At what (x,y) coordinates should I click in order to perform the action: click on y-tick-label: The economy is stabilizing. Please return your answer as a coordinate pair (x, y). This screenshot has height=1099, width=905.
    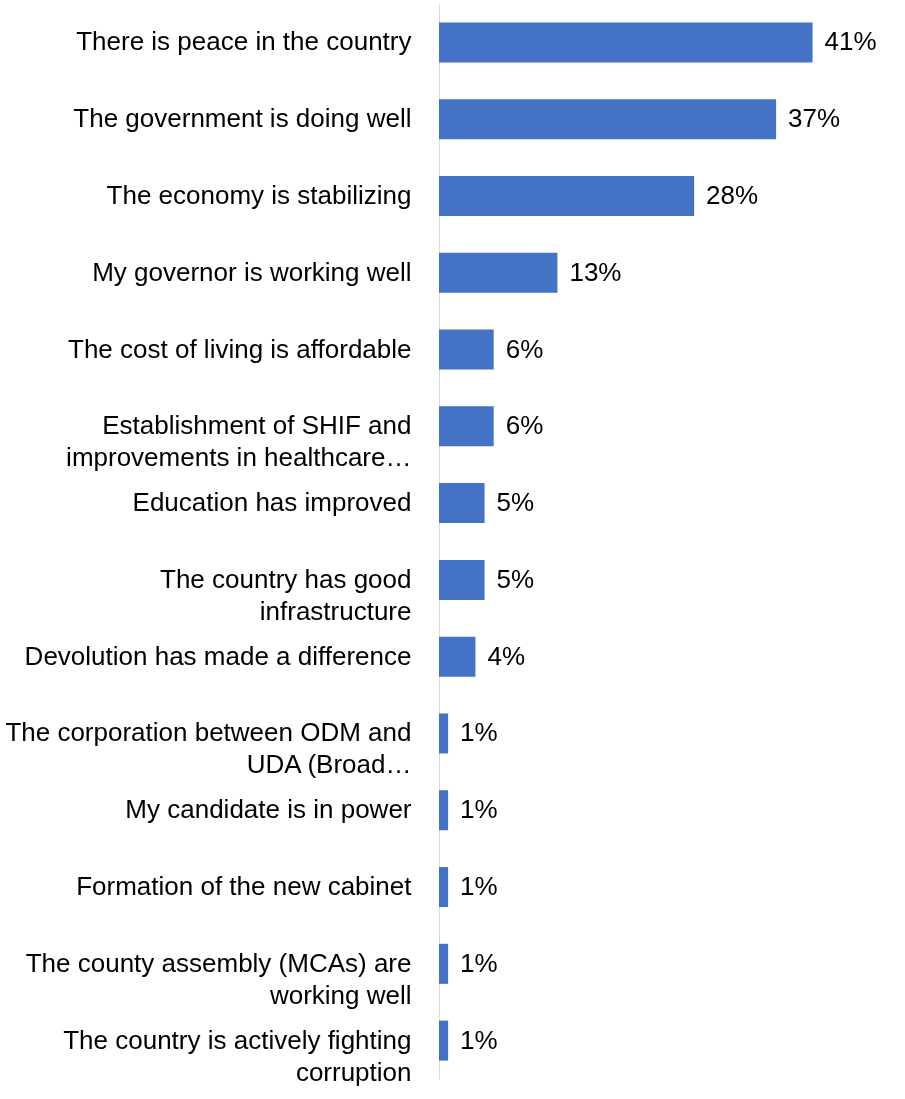
    Looking at the image, I should click on (259, 194).